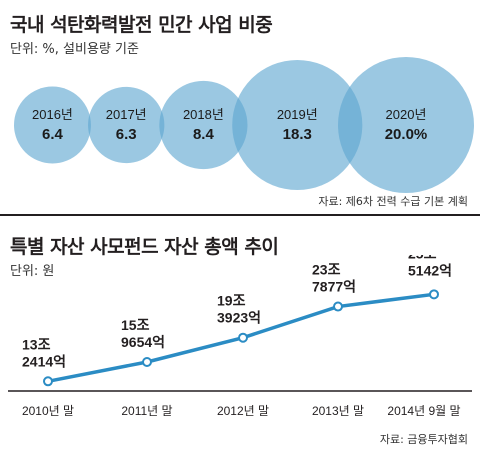 Image resolution: width=480 pixels, height=454 pixels. Describe the element at coordinates (204, 134) in the screenshot. I see `bubble-value-label: 8.4` at that location.